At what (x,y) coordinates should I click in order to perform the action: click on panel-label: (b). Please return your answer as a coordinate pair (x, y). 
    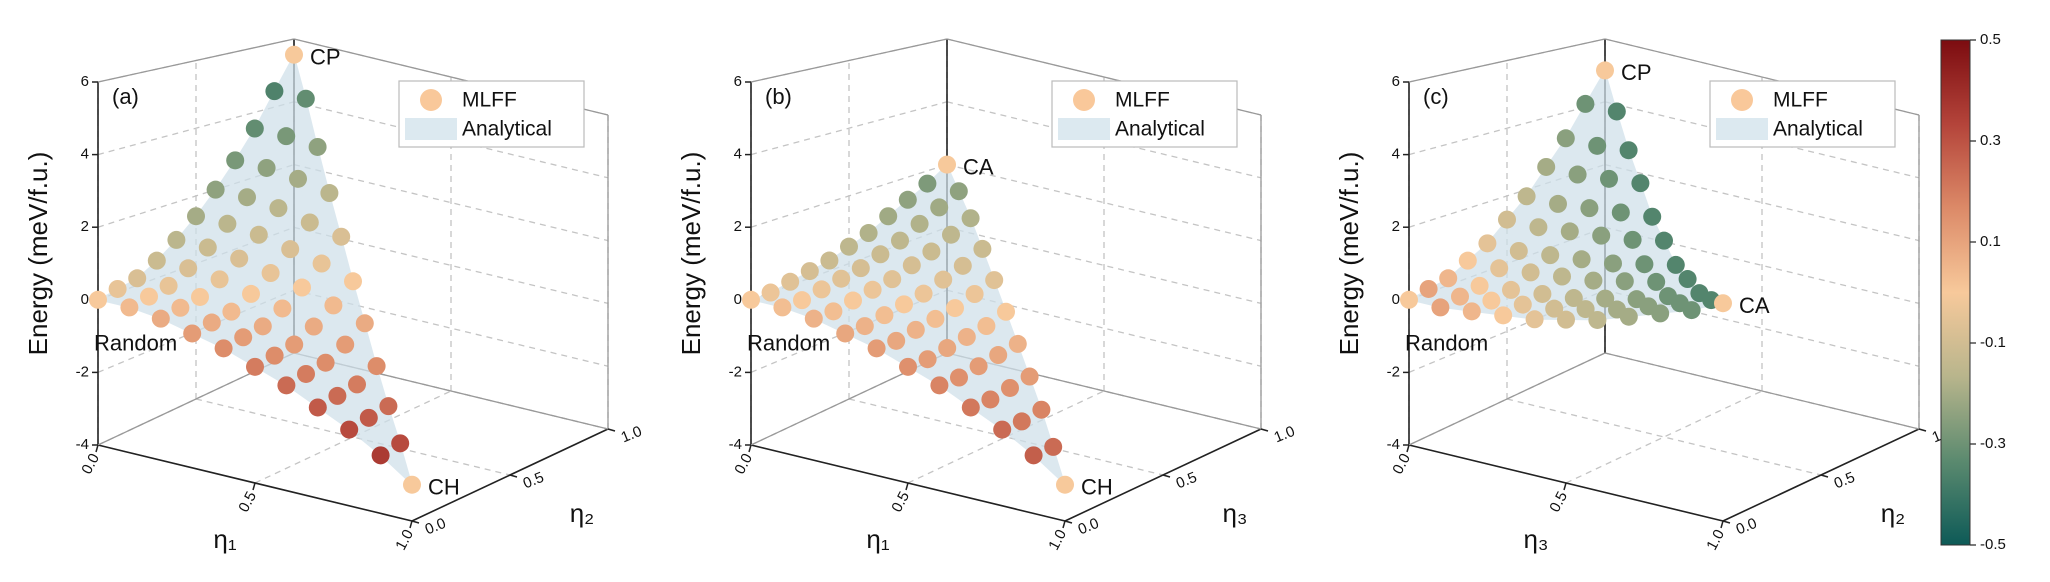
    Looking at the image, I should click on (778, 96).